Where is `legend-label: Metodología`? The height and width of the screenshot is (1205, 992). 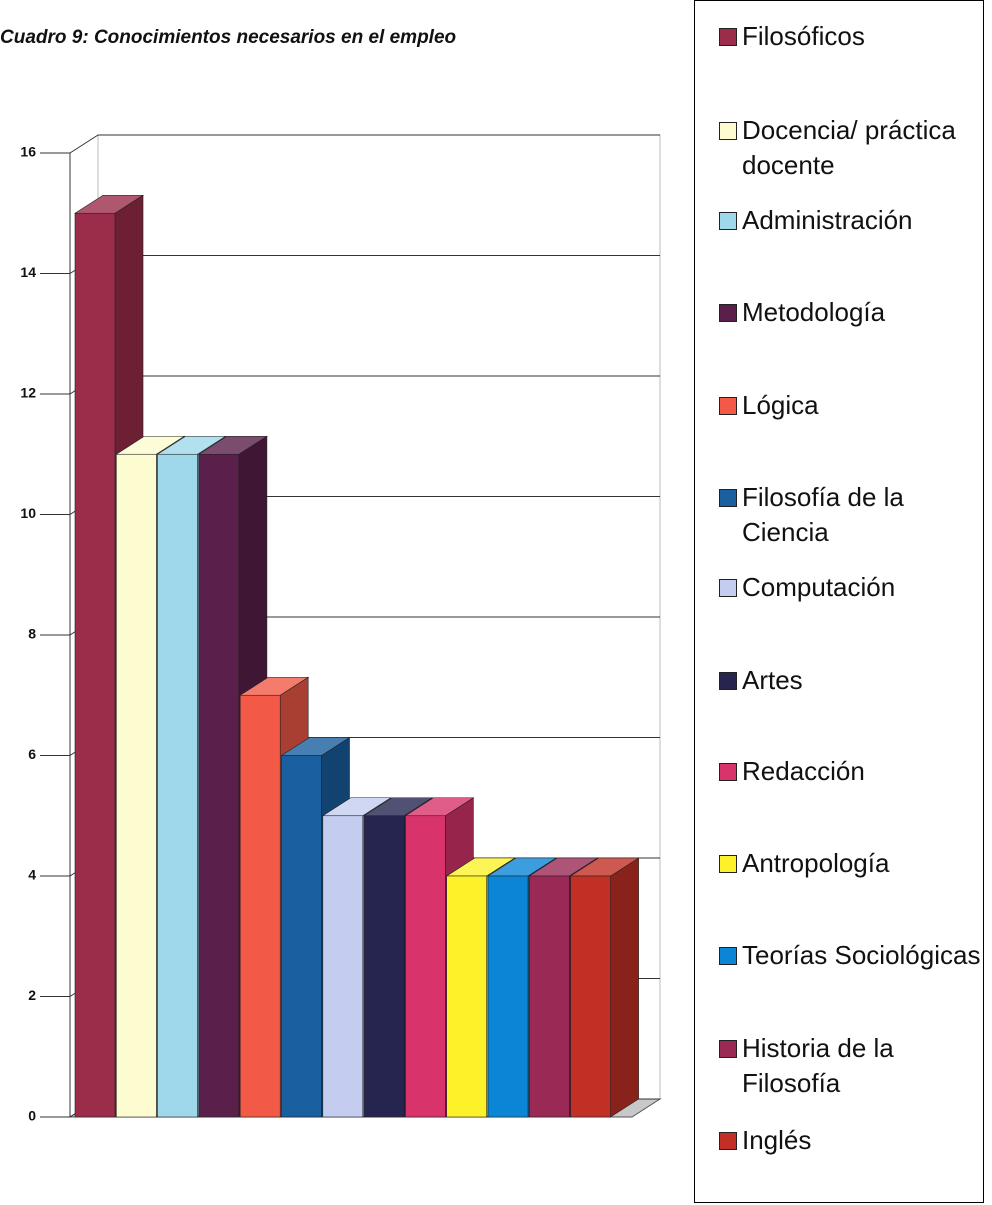 legend-label: Metodología is located at coordinates (814, 312).